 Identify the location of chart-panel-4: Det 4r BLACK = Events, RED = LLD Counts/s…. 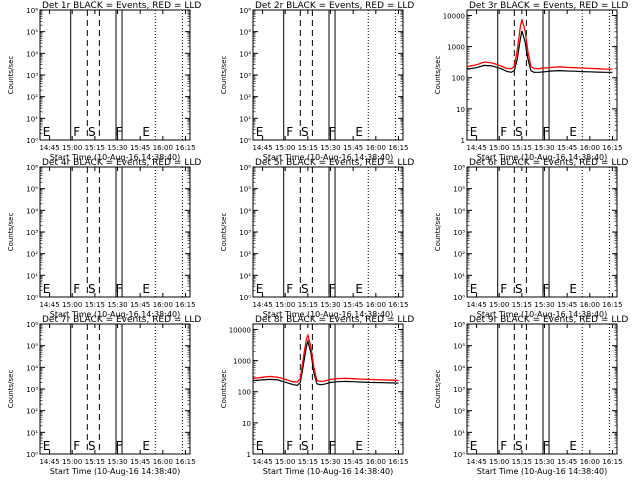
(104, 238).